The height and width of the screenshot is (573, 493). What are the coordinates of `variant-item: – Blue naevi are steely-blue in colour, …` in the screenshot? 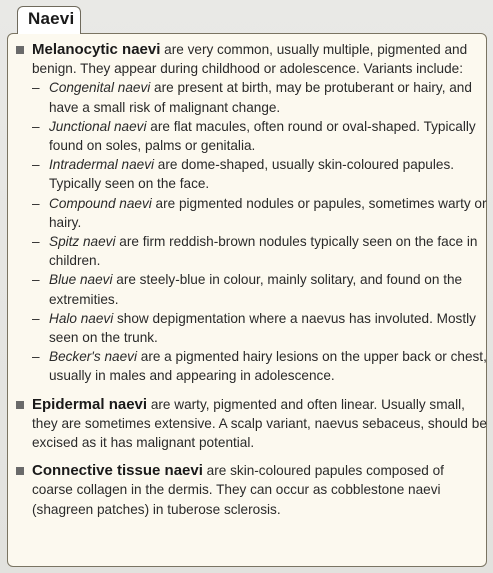 It's located at (252, 289).